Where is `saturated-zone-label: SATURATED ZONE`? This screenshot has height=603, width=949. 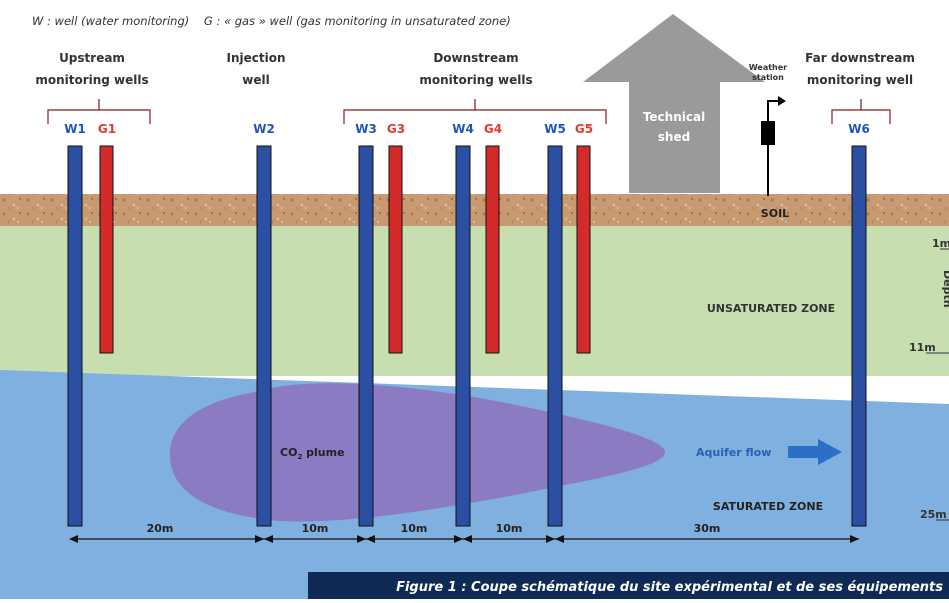
saturated-zone-label: SATURATED ZONE is located at coordinates (768, 506).